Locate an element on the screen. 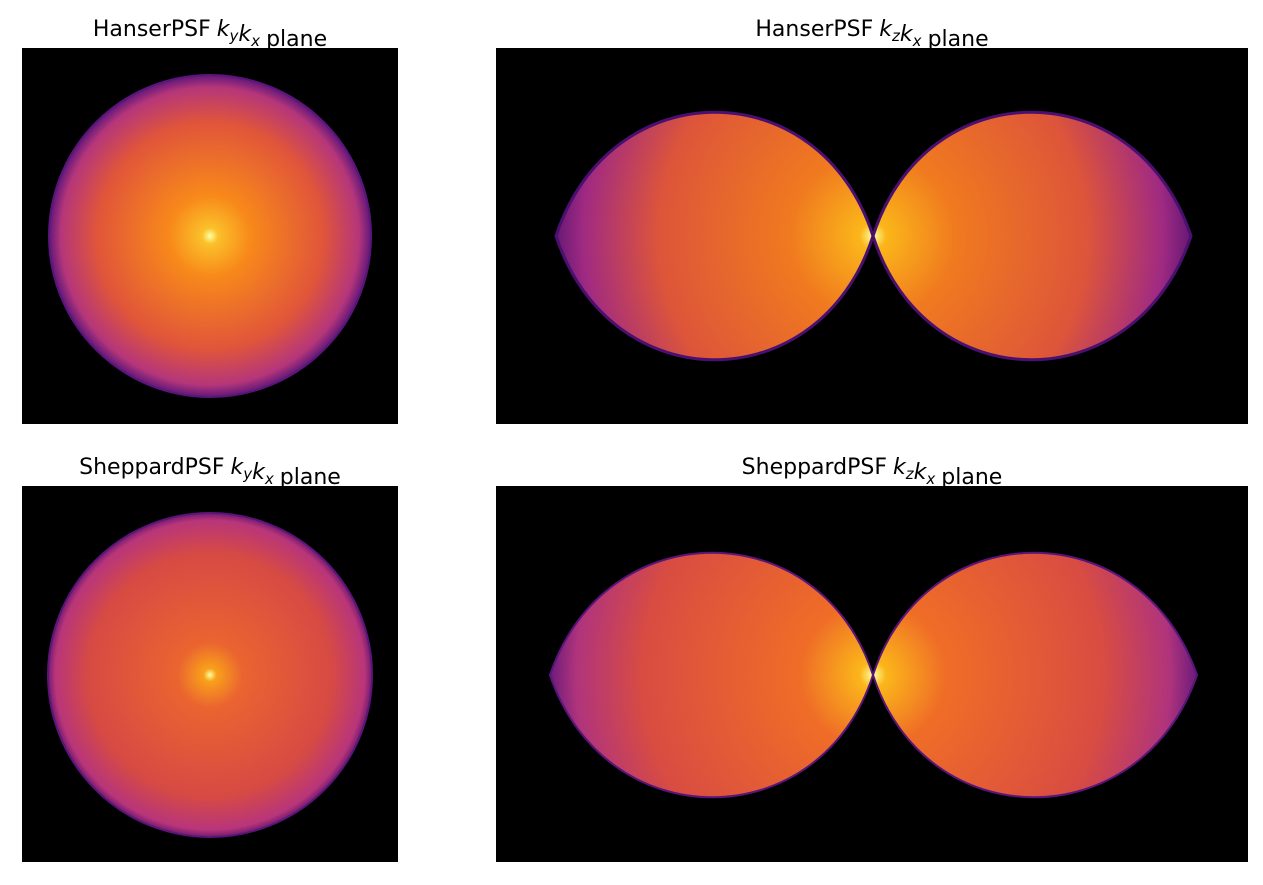  panel-title: HanserPSF kykx plane is located at coordinates (210, 34).